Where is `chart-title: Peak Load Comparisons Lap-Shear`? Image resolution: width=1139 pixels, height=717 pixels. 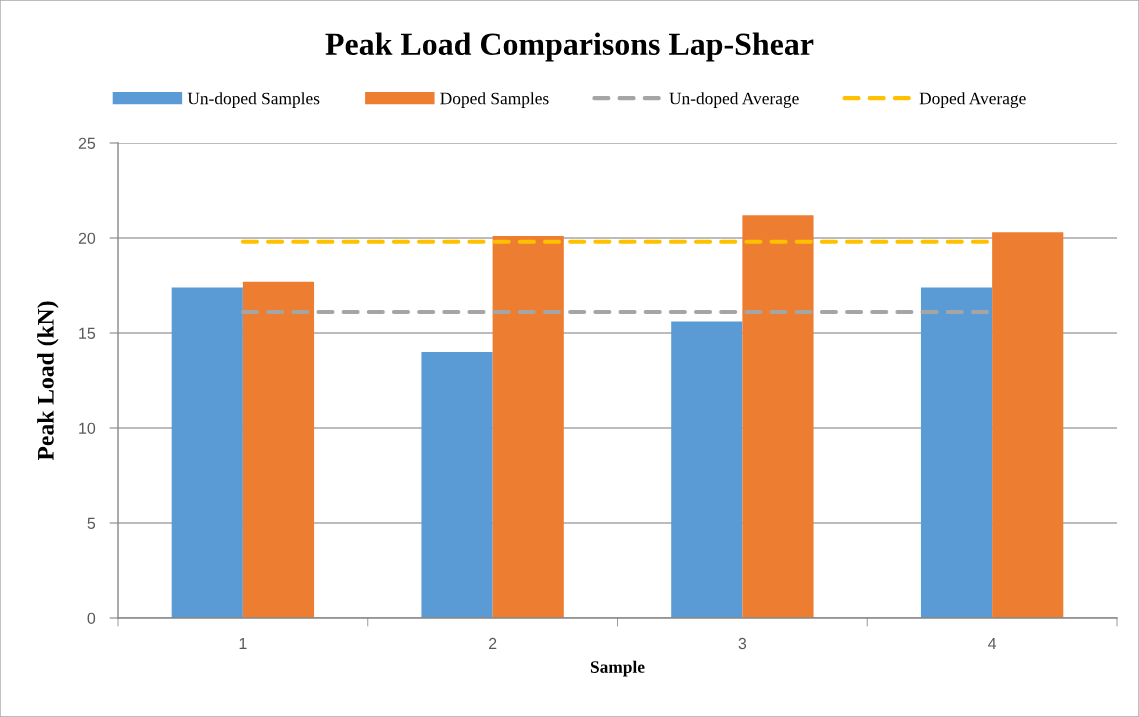 chart-title: Peak Load Comparisons Lap-Shear is located at coordinates (569, 47).